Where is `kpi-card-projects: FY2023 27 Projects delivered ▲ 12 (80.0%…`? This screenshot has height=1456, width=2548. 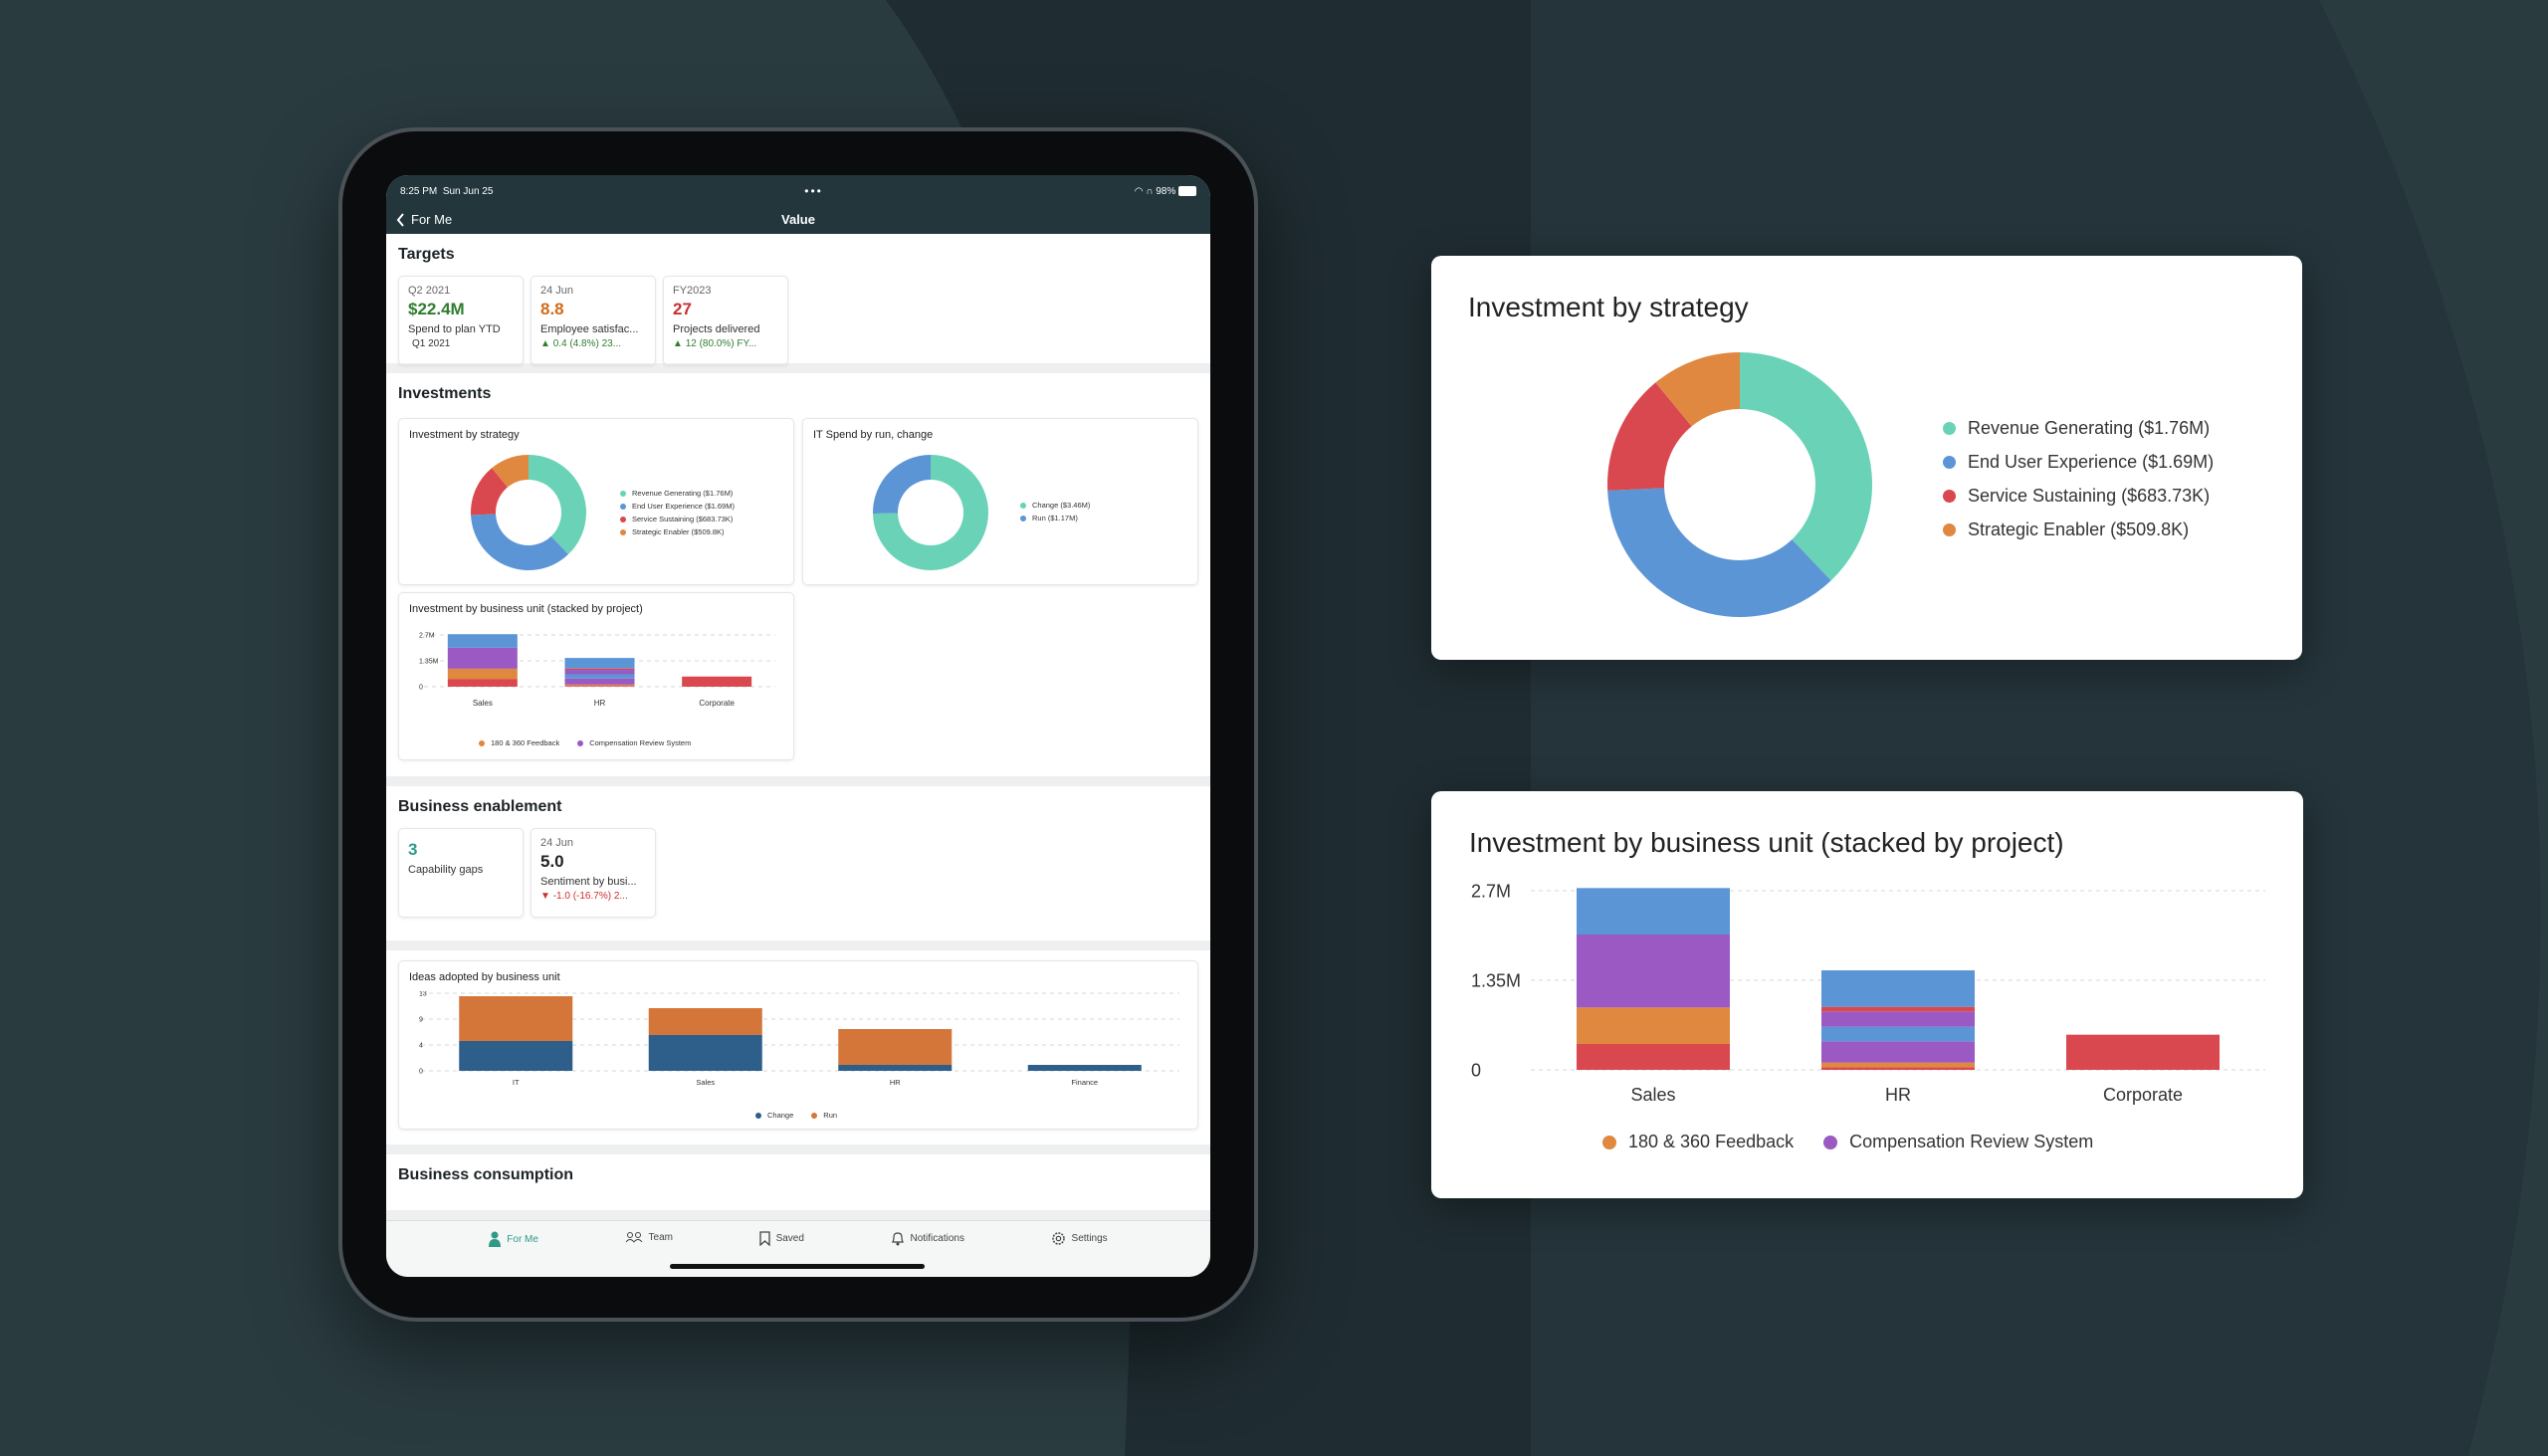 kpi-card-projects: FY2023 27 Projects delivered ▲ 12 (80.0%… is located at coordinates (725, 320).